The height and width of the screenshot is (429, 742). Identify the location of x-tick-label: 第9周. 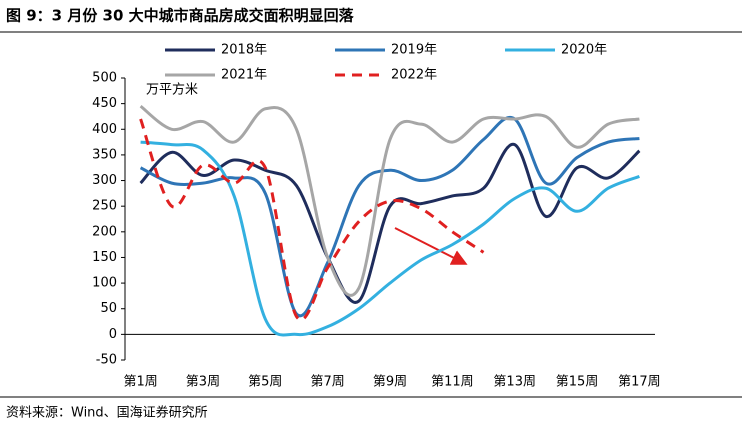
(390, 382).